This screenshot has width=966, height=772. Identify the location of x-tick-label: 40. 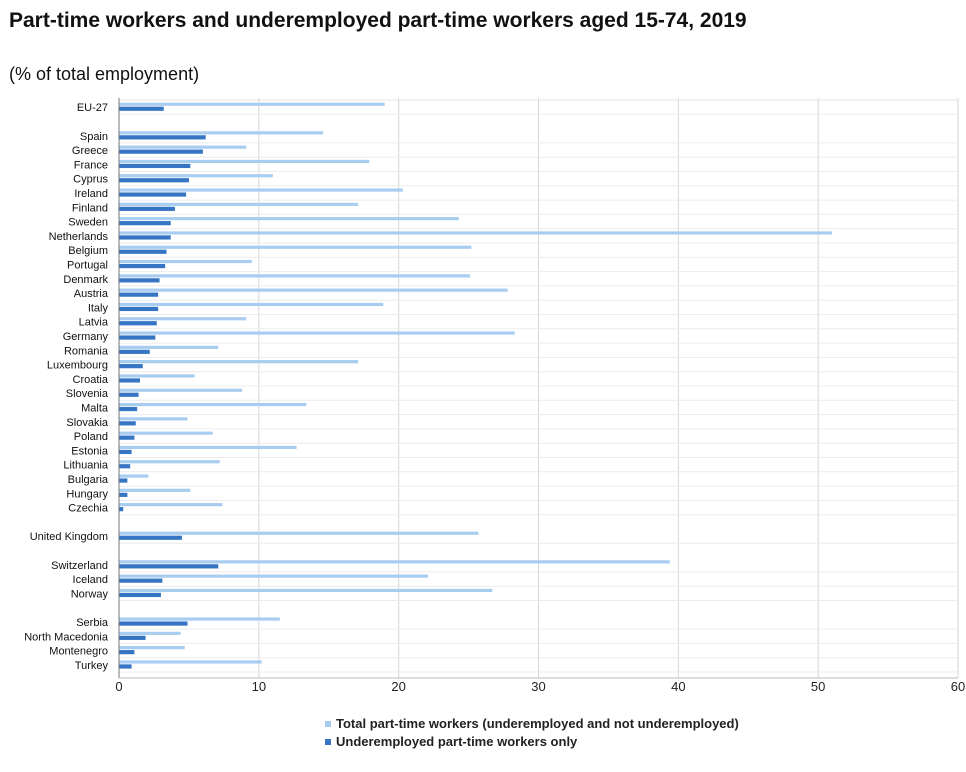
(678, 686).